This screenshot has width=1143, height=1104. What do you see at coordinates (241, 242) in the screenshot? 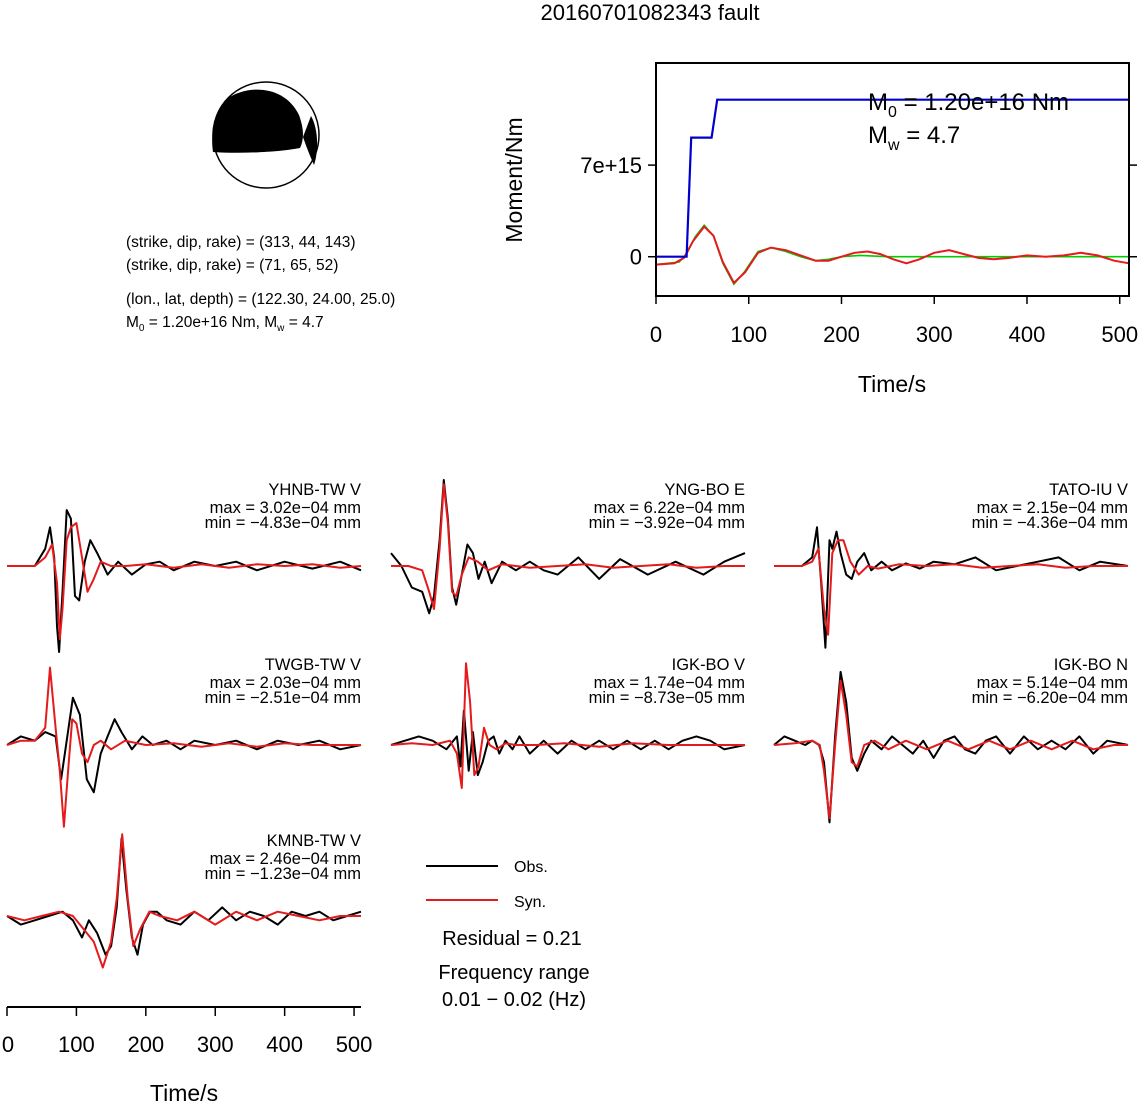
I see `nodal-plane-1: (strike, dip, rake) = (313, 44, 143)` at bounding box center [241, 242].